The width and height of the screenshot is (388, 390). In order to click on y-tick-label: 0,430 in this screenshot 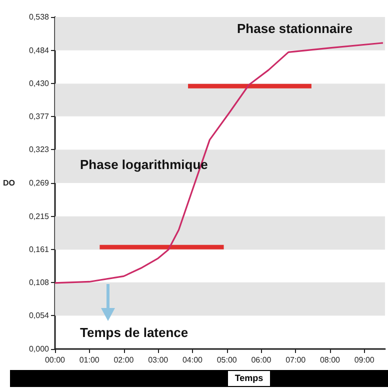, I will do `click(39, 83)`.